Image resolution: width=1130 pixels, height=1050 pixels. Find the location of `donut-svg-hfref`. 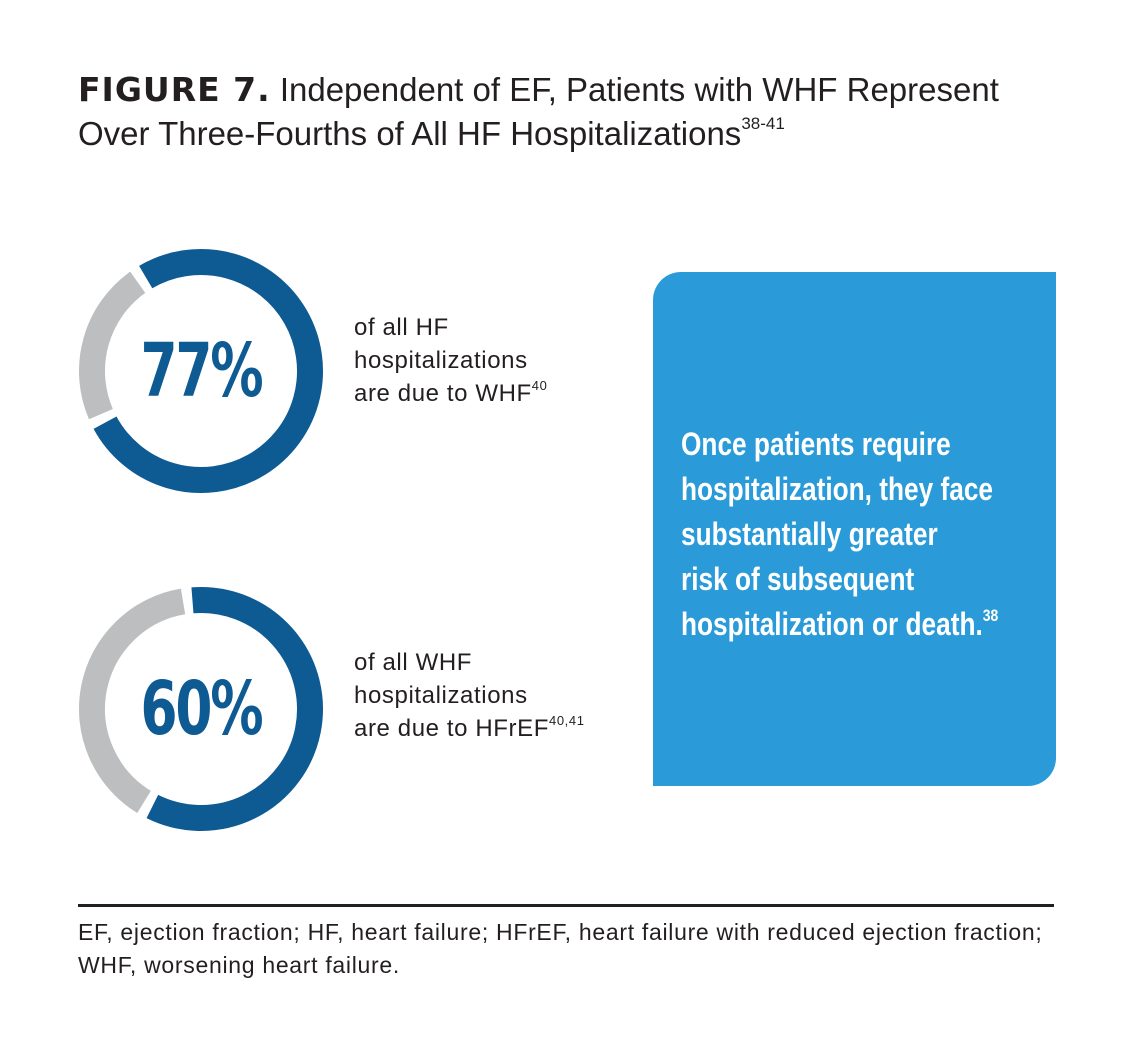

donut-svg-hfref is located at coordinates (201, 709).